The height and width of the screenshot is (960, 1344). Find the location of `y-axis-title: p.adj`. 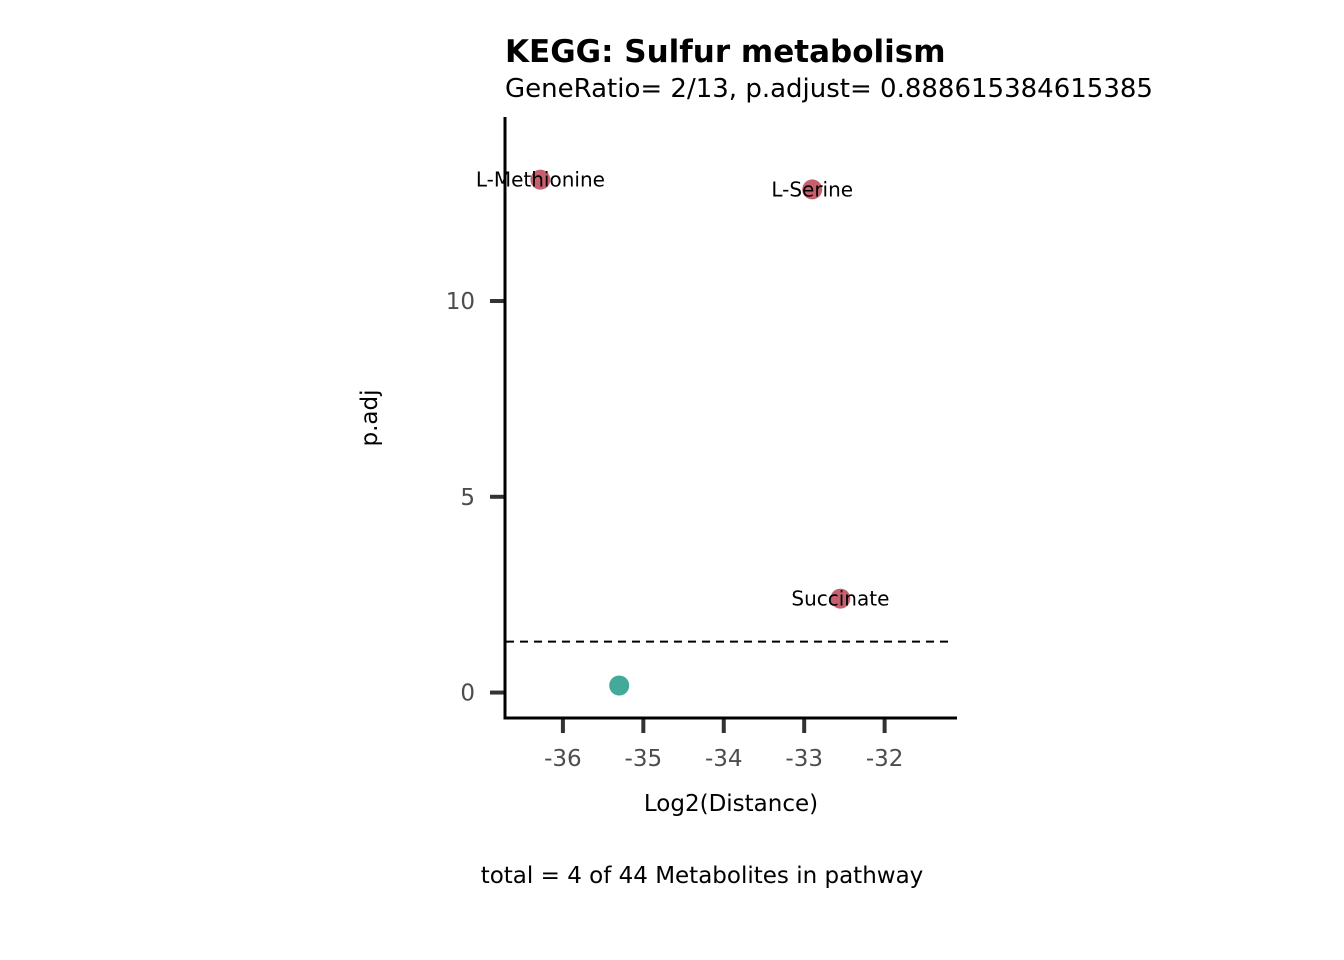

y-axis-title: p.adj is located at coordinates (370, 418).